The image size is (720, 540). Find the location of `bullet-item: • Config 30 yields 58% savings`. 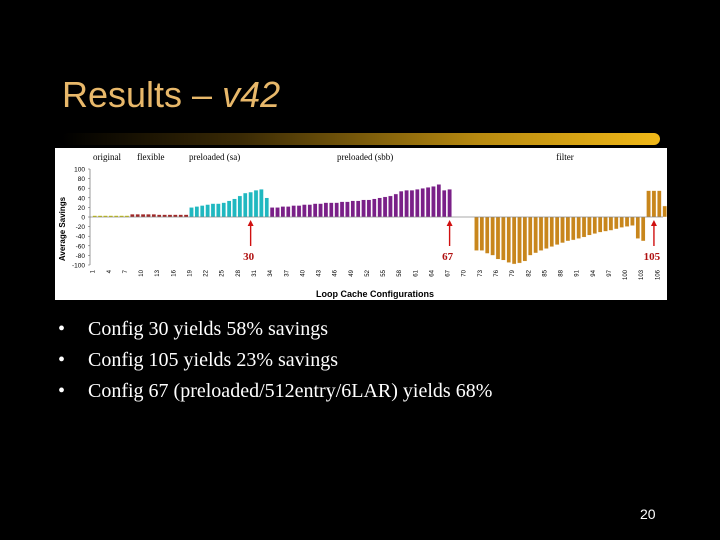

bullet-item: • Config 30 yields 58% savings is located at coordinates (275, 329).